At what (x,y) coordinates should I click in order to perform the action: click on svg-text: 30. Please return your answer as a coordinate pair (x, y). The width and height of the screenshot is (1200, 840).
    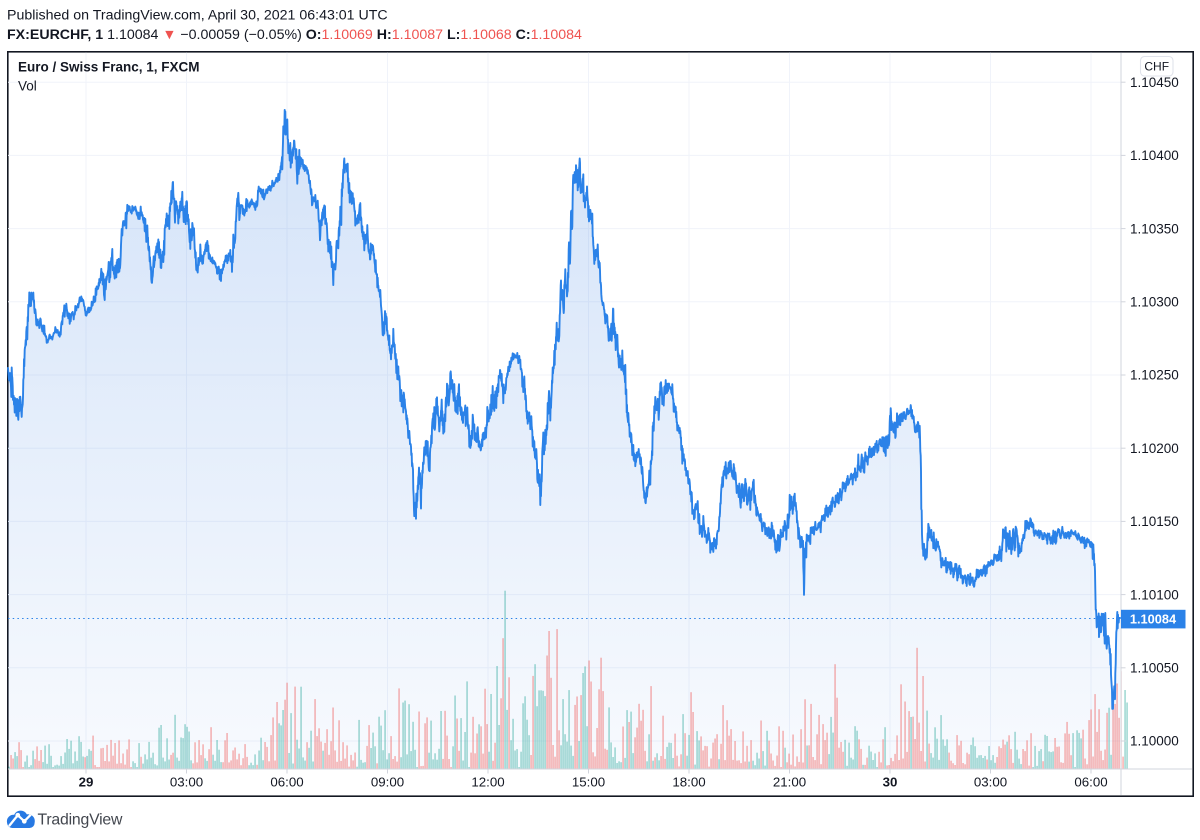
    Looking at the image, I should click on (890, 782).